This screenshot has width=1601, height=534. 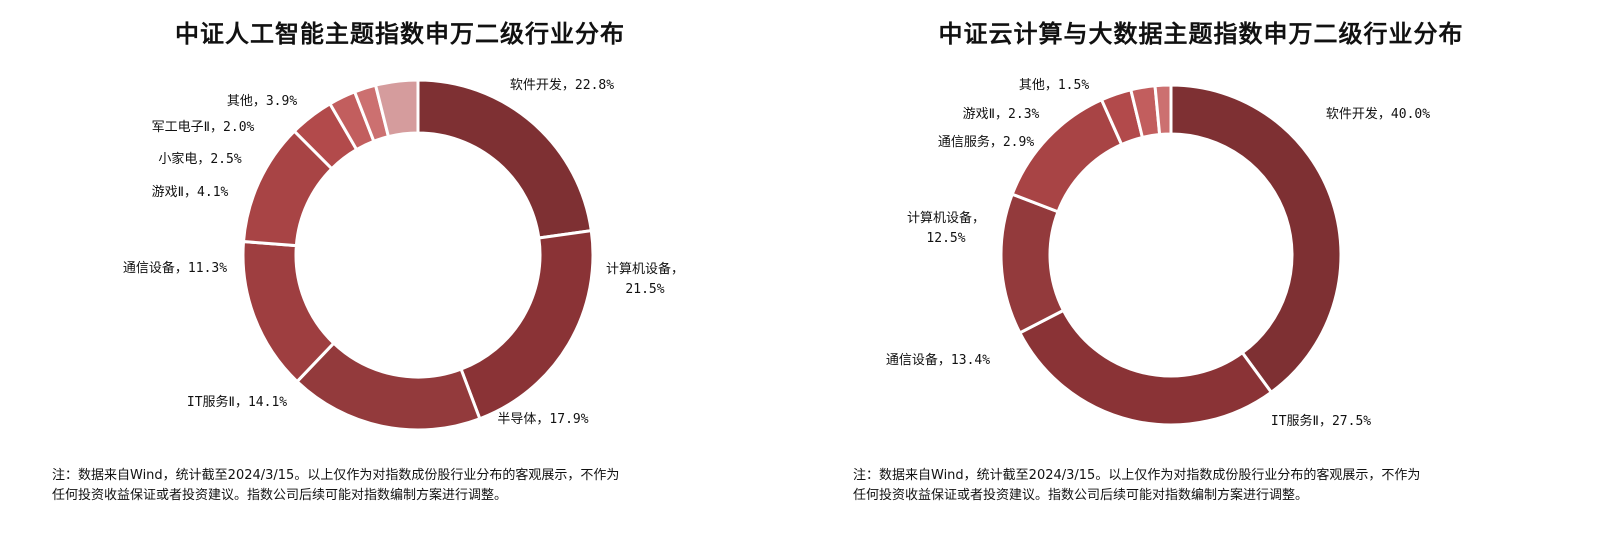 What do you see at coordinates (1001, 114) in the screenshot?
I see `slice-label: 游戏Ⅱ，2.3%` at bounding box center [1001, 114].